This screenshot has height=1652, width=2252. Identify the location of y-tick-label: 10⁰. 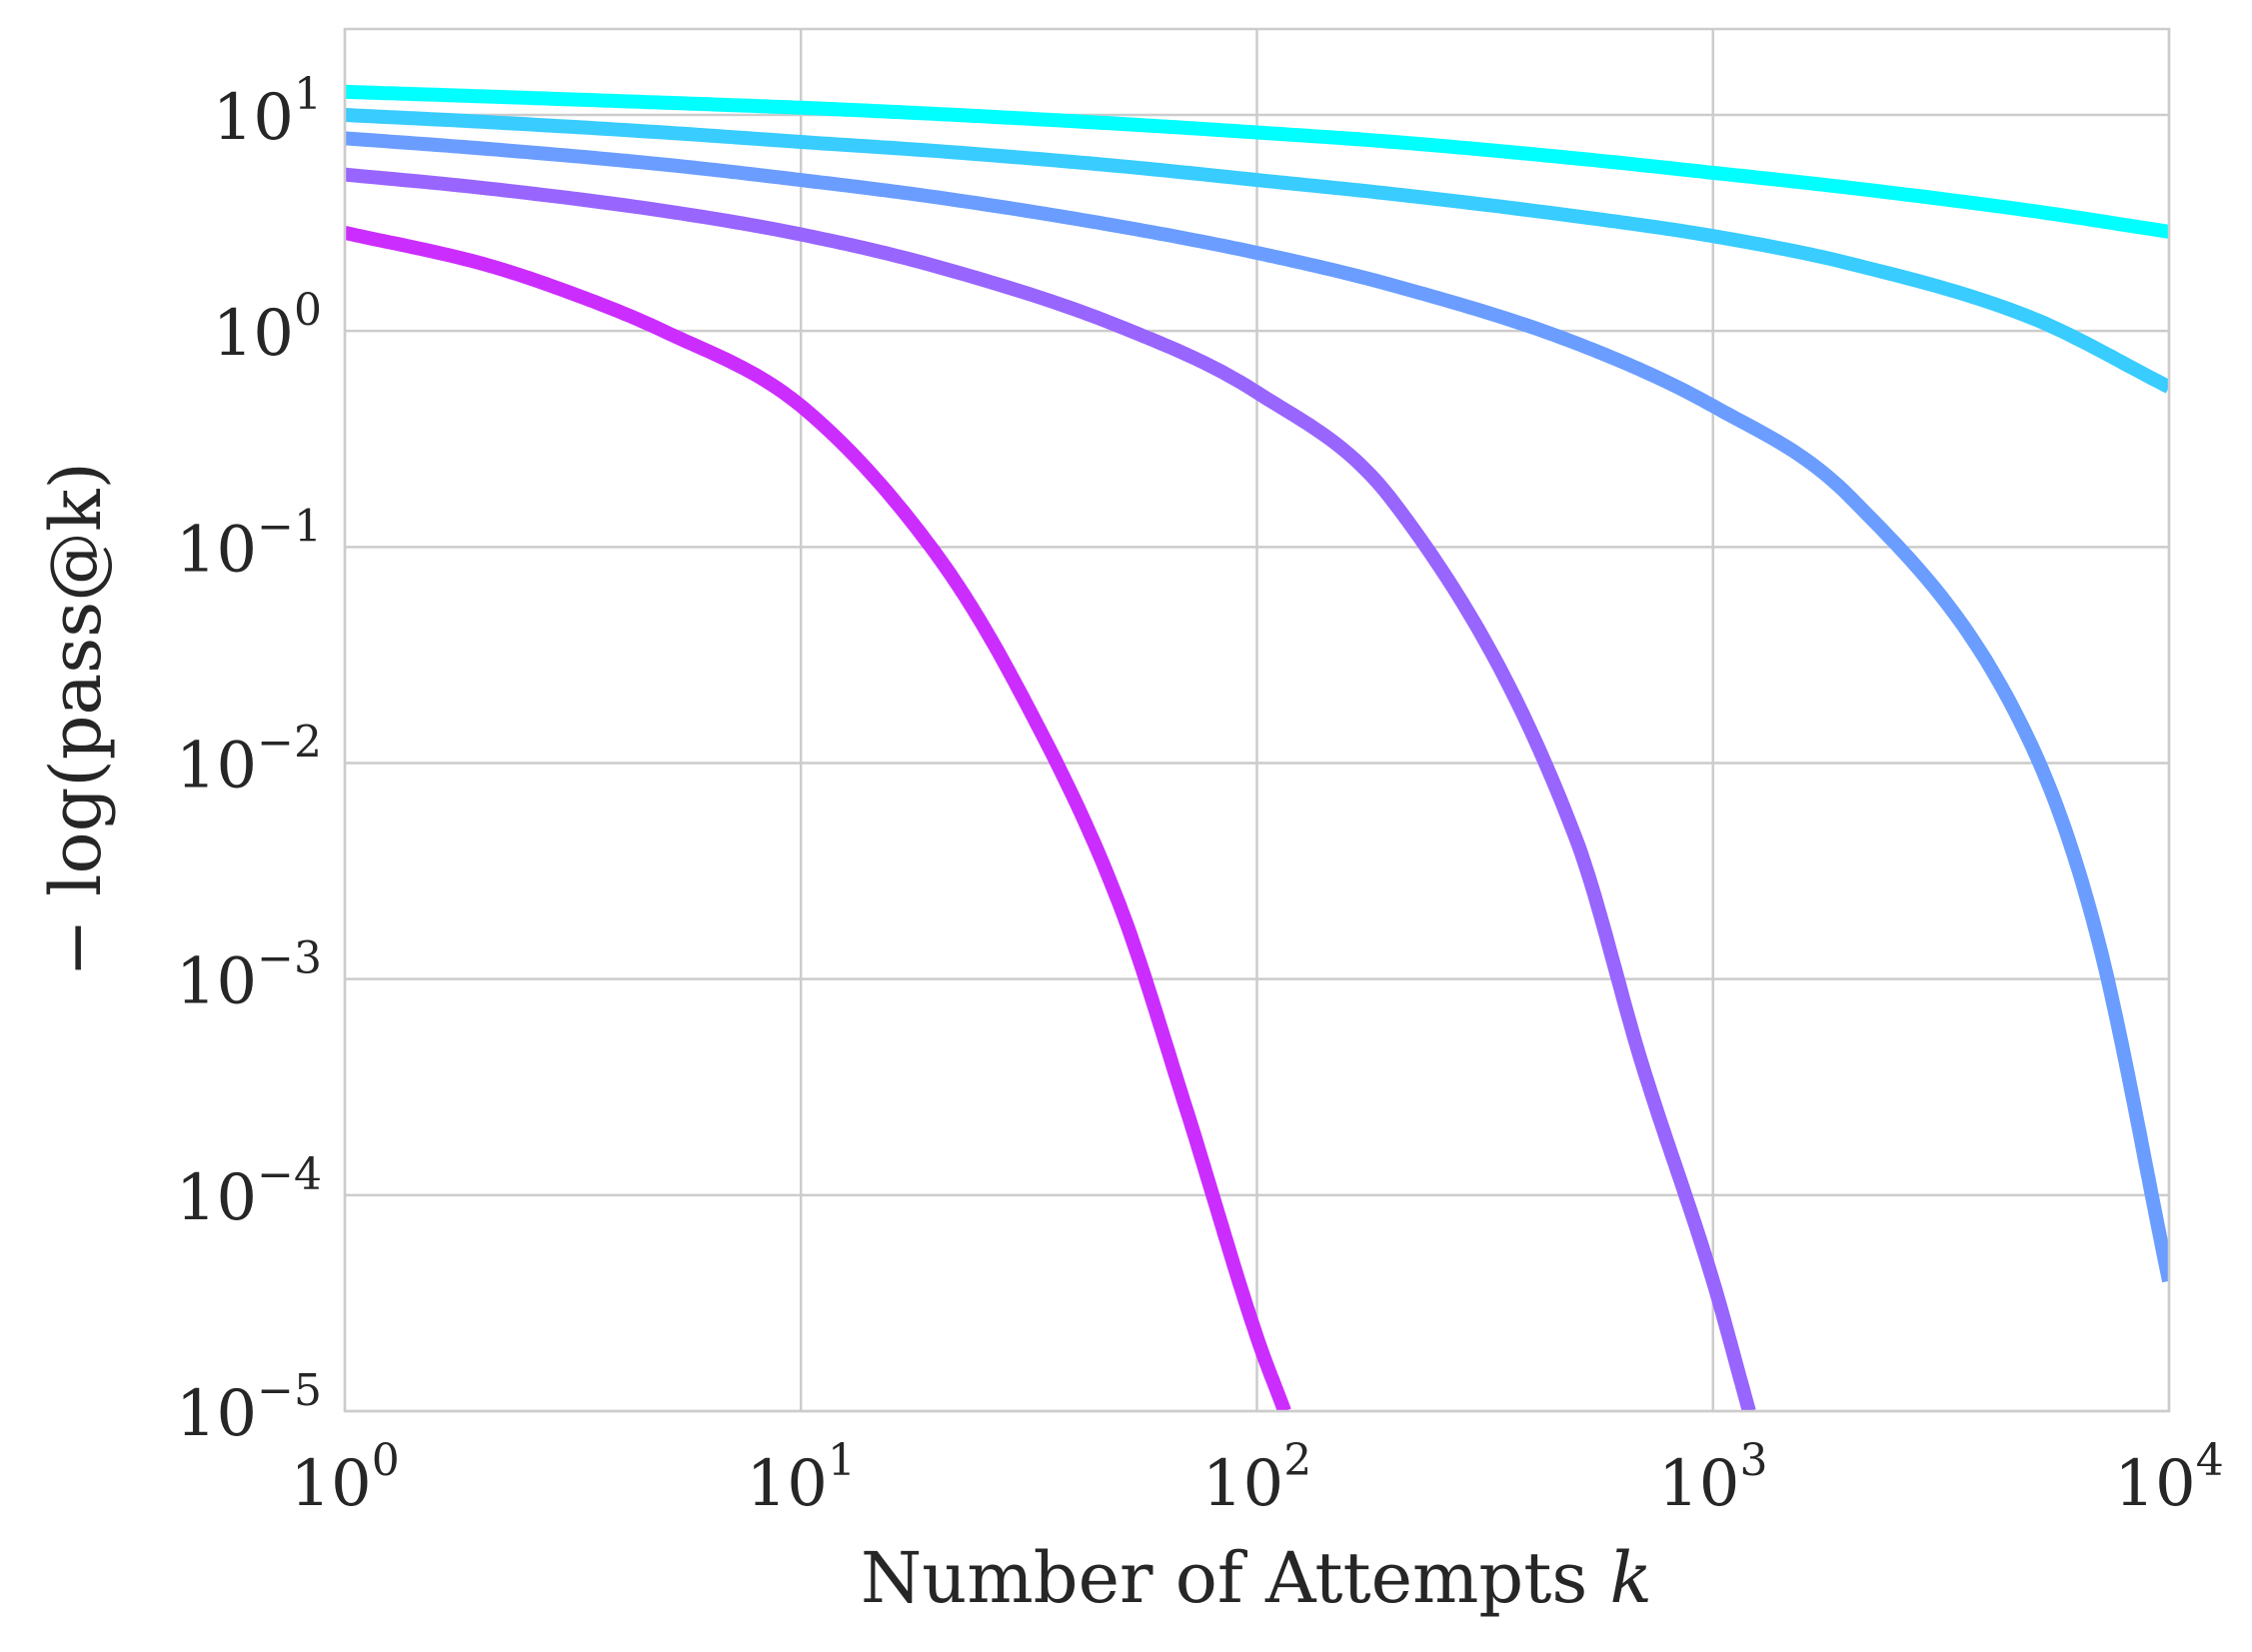
(267, 328).